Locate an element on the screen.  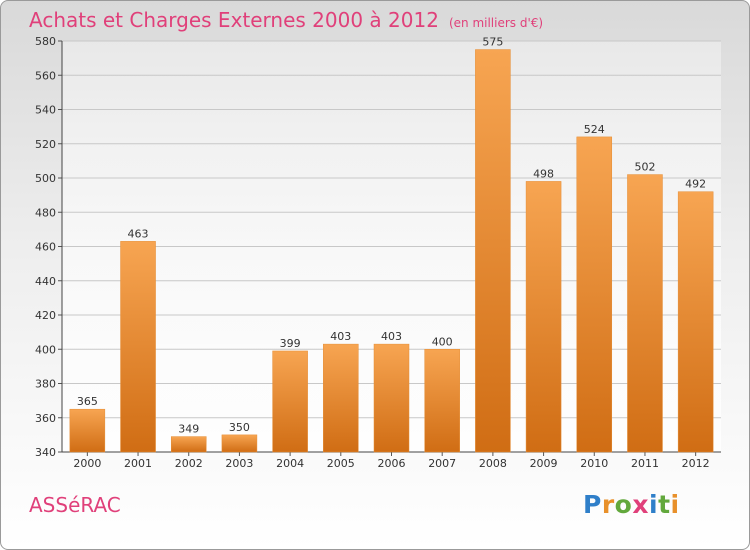
x-tick-label-2012: 2012 is located at coordinates (696, 463).